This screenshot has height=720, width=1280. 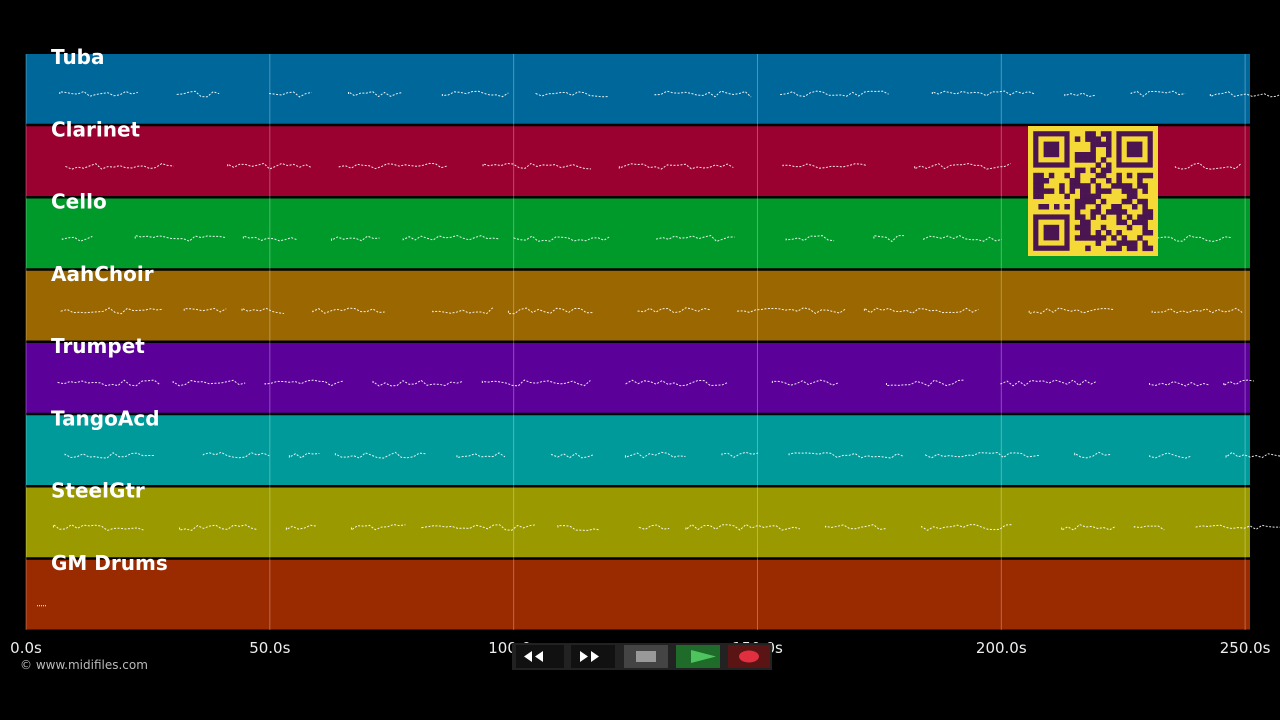 I want to click on track-name: Clarinet, so click(x=96, y=129).